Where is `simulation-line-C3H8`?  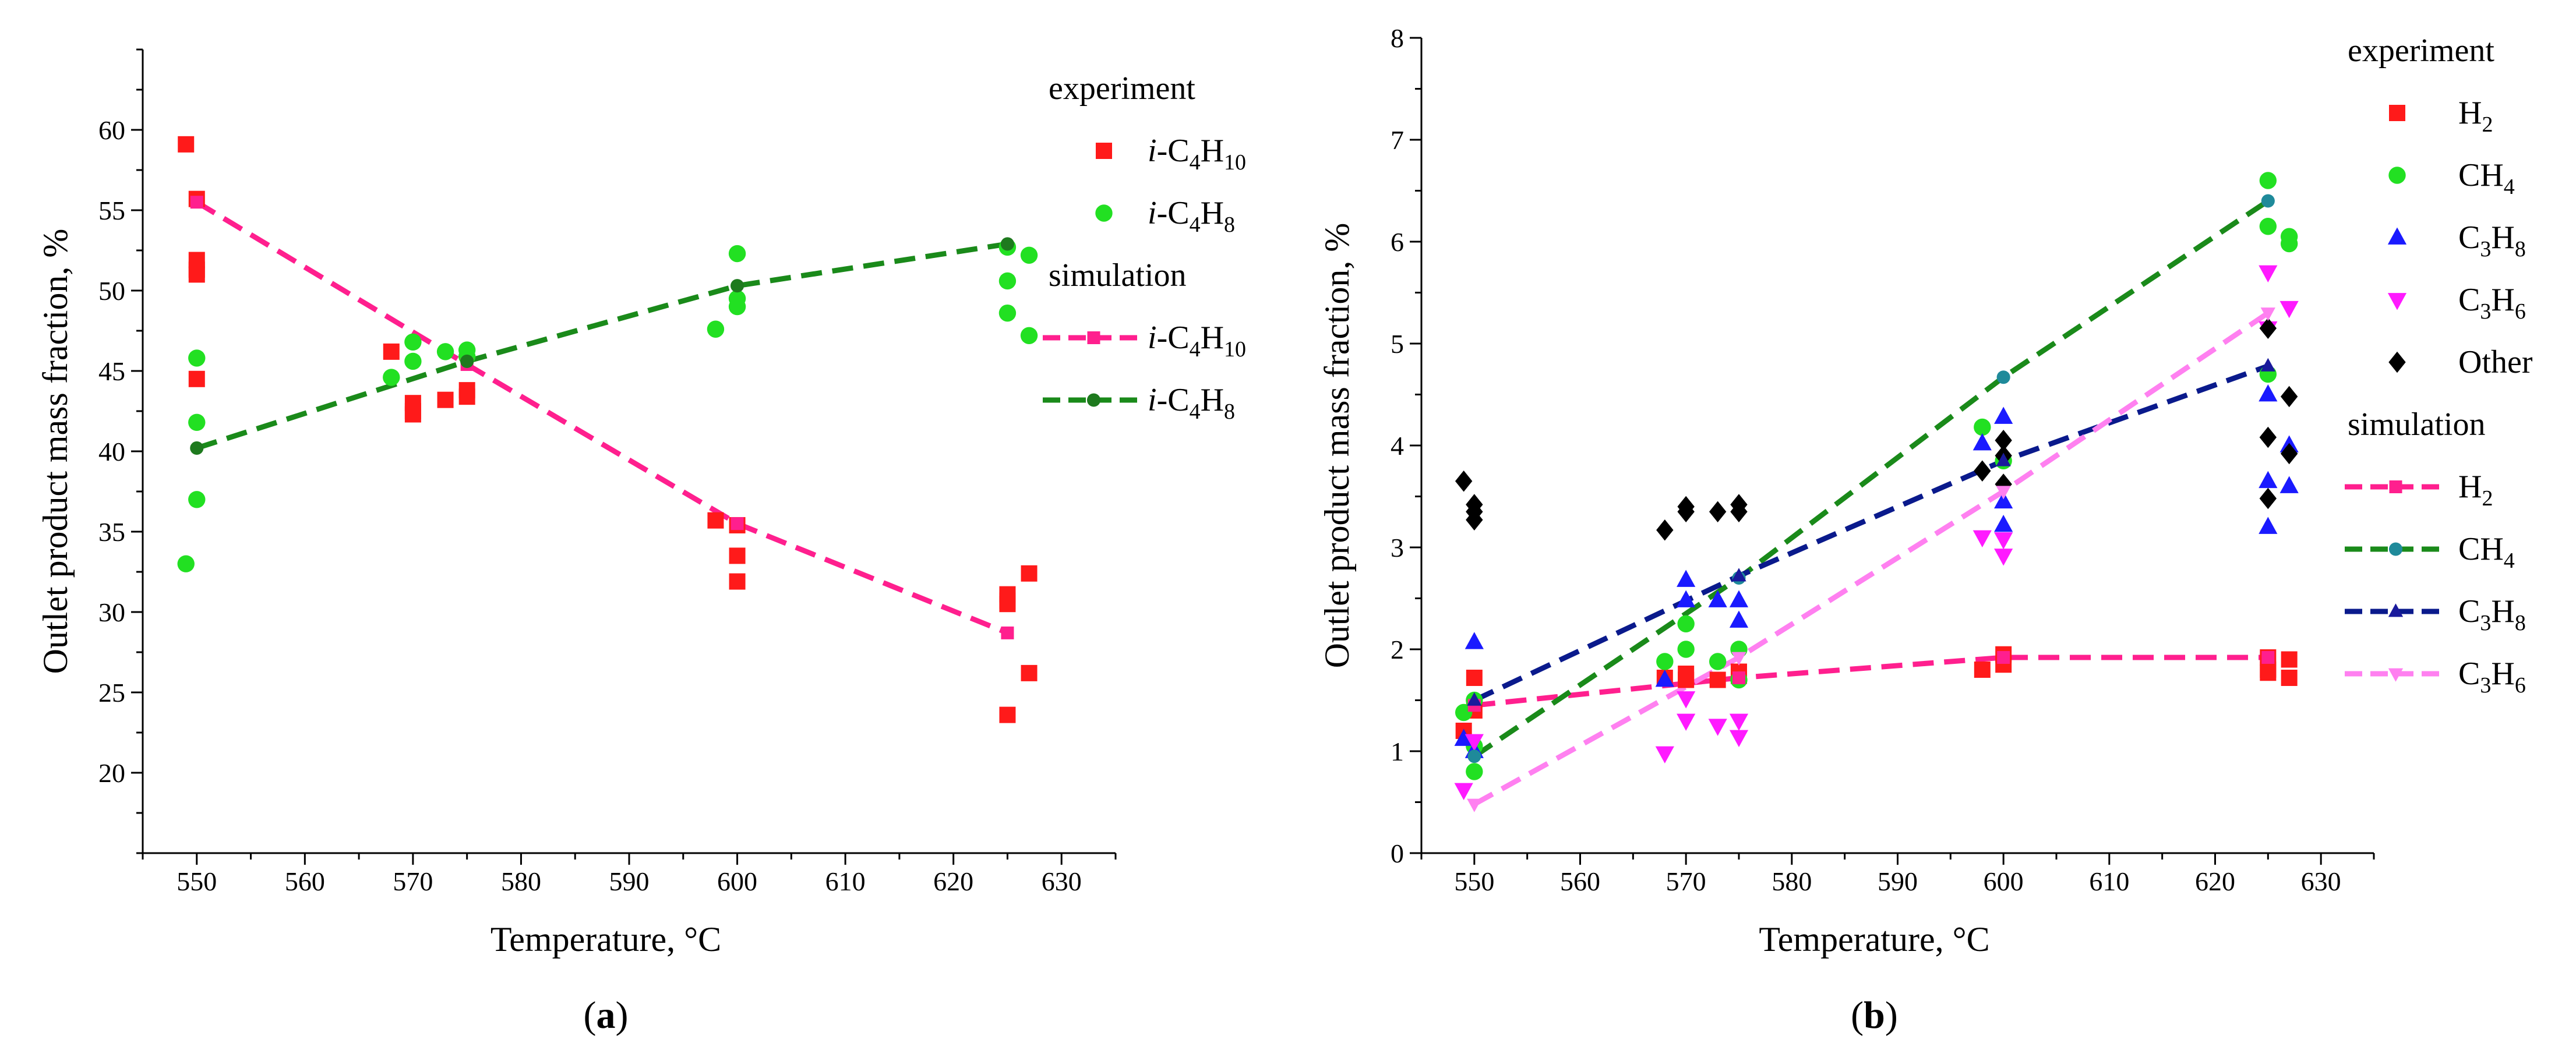
simulation-line-C3H8 is located at coordinates (1871, 533).